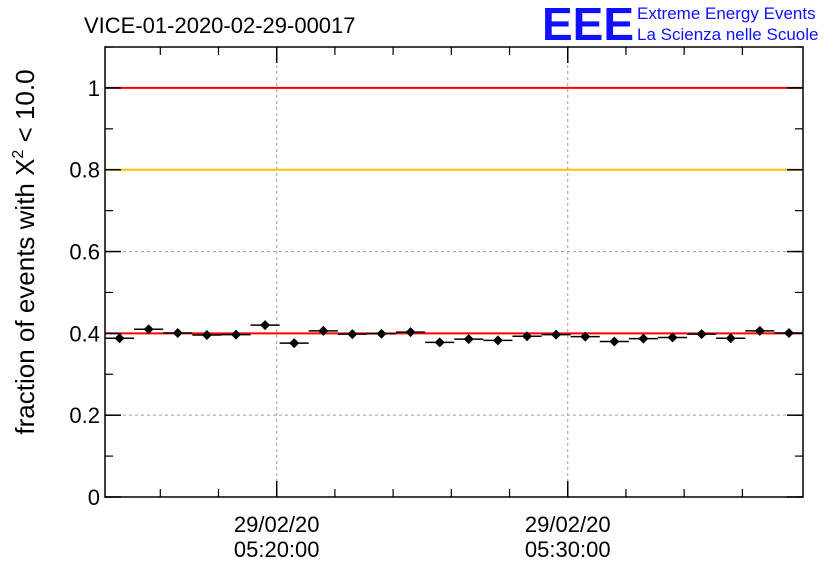 The image size is (836, 572). What do you see at coordinates (25, 305) in the screenshot?
I see `y-axis-label-prefix: fraction of events with` at bounding box center [25, 305].